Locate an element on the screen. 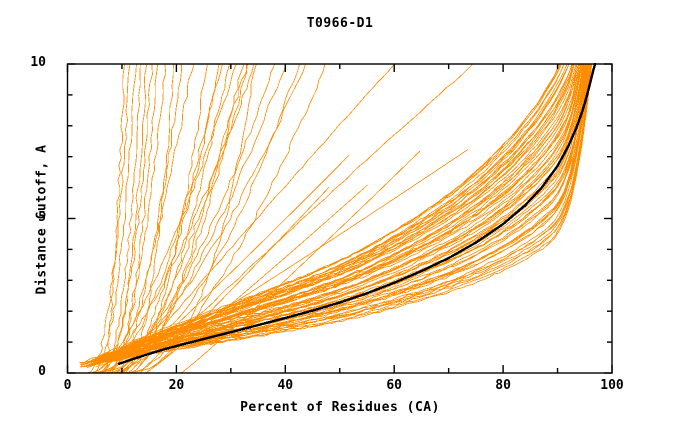 Image resolution: width=680 pixels, height=440 pixels. y-tick-label-0: 0 is located at coordinates (42, 371).